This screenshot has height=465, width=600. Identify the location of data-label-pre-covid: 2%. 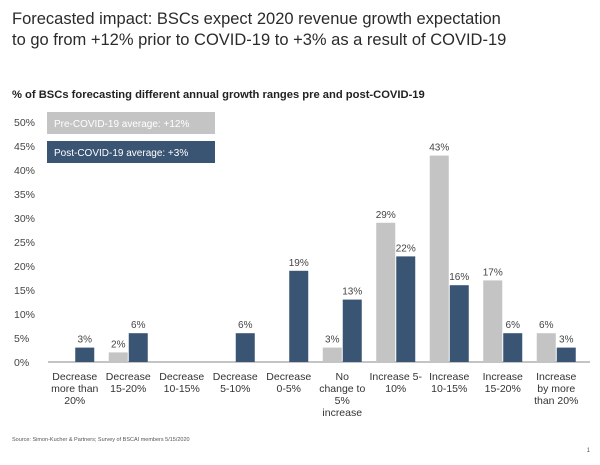
(118, 344).